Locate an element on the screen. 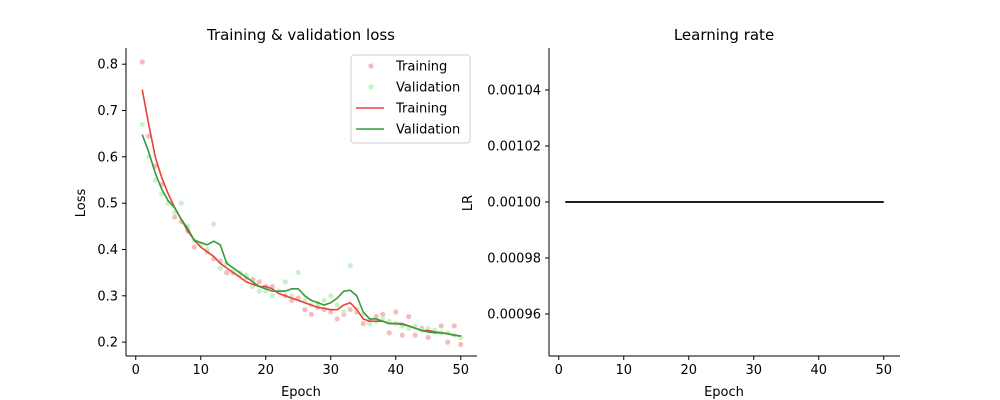 The height and width of the screenshot is (400, 1000). loss-y-tick-label: 0.3 is located at coordinates (107, 296).